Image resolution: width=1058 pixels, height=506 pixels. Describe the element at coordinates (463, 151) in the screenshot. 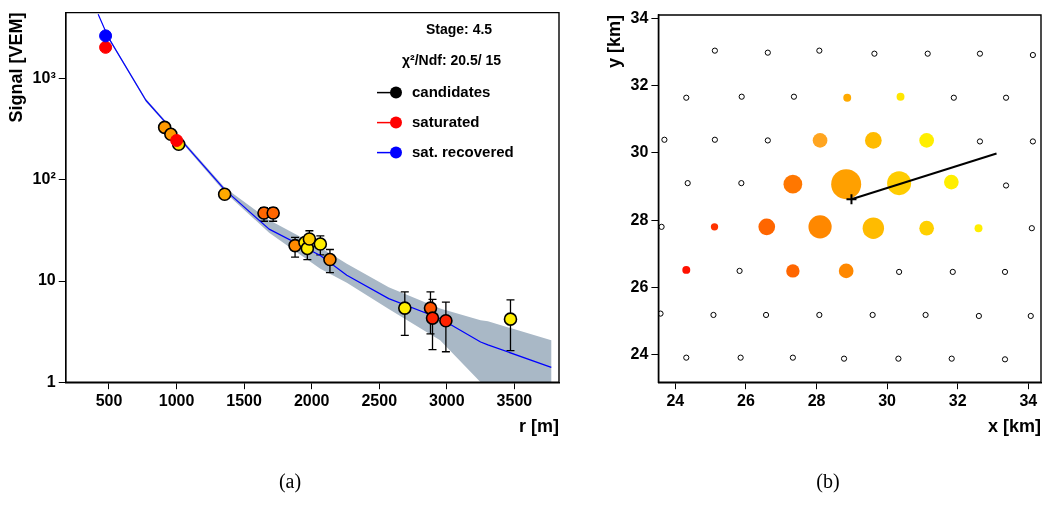

I see `legend-label: sat. recovered` at that location.